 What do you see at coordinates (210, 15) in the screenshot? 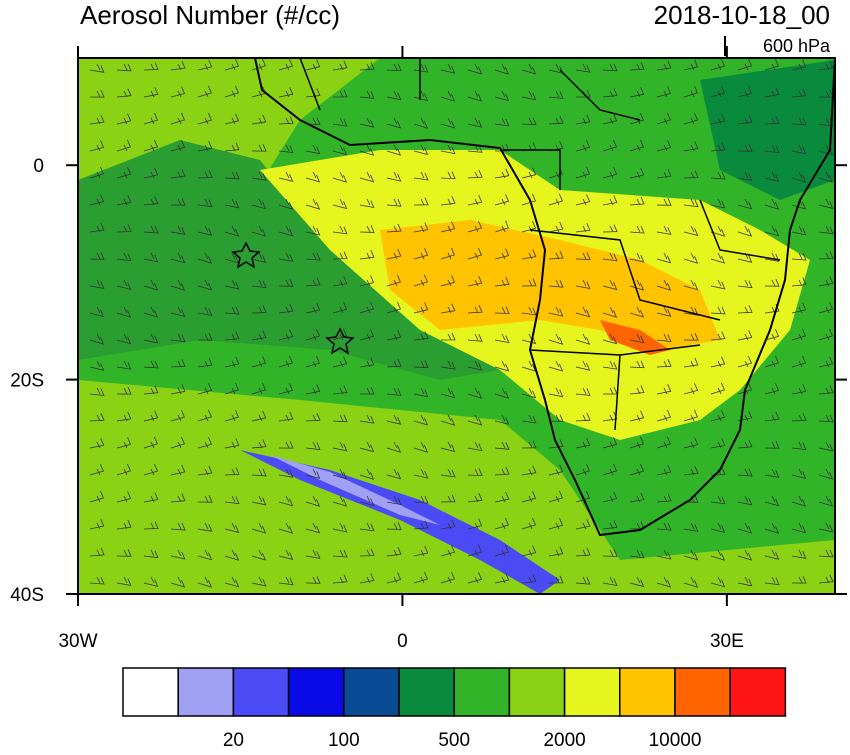
I see `title: Aerosol Number (#/cc)` at bounding box center [210, 15].